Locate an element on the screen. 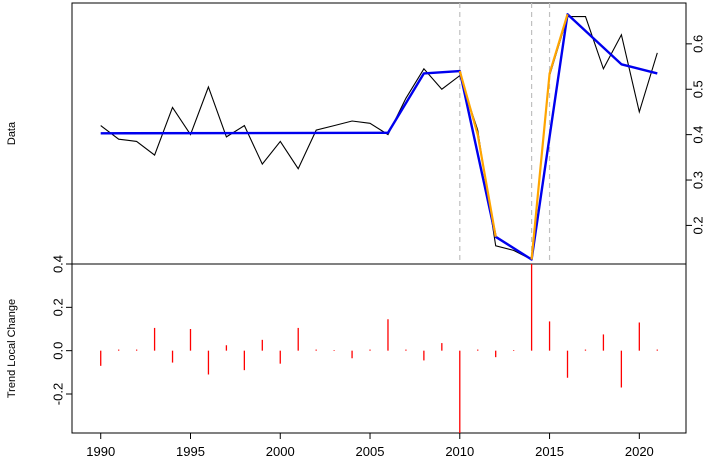 This screenshot has width=726, height=469. data-ytick-label: 0.6 is located at coordinates (698, 44).